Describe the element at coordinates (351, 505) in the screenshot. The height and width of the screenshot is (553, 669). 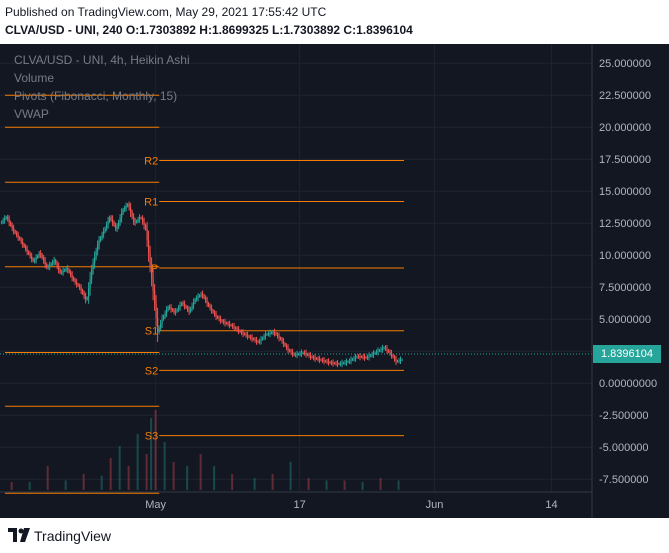
I see `time-axis: May 17 Jun 14` at that location.